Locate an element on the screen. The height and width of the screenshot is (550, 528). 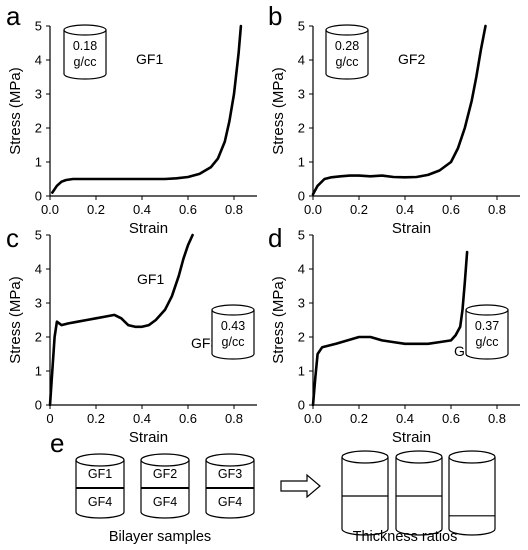
panel-label-a: a is located at coordinates (13, 16).